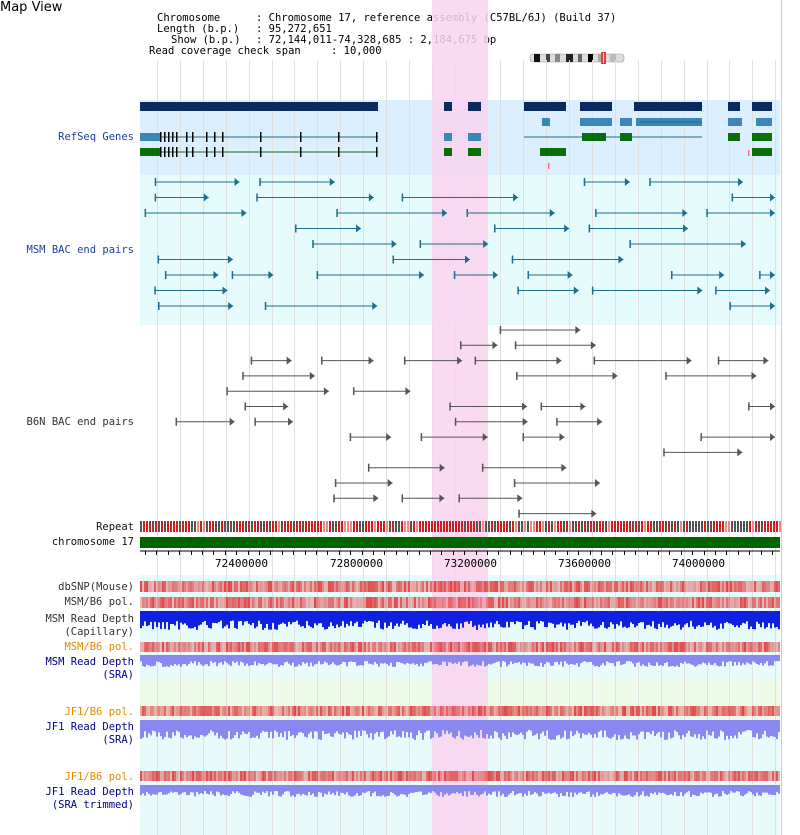  Describe the element at coordinates (790, 417) in the screenshot. I see `vertical-scrollbar` at that location.